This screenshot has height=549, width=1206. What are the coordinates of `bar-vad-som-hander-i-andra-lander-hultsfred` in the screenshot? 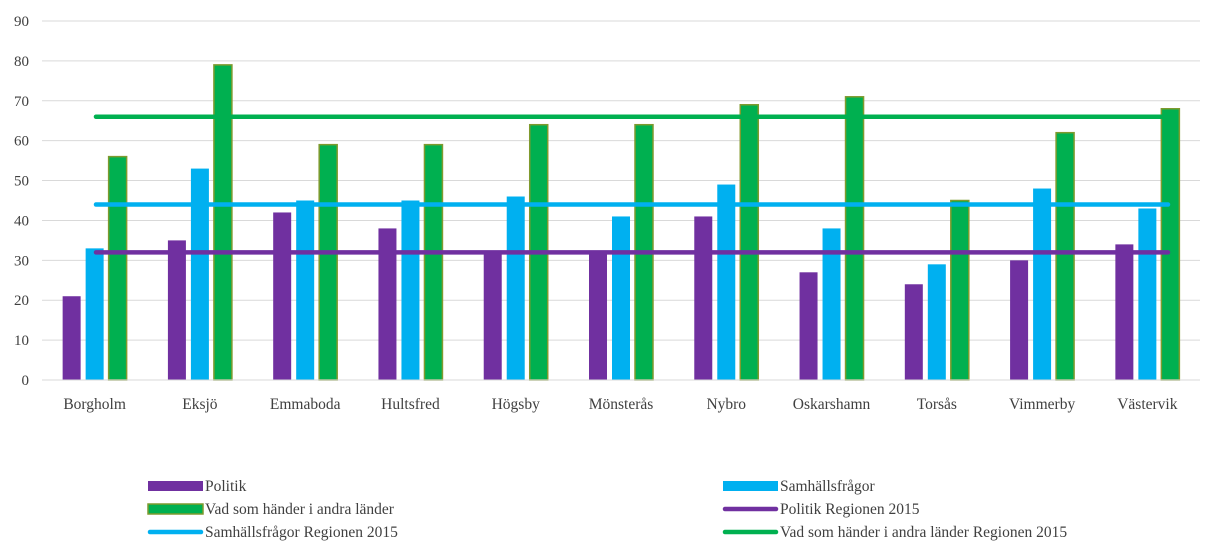 It's located at (433, 262).